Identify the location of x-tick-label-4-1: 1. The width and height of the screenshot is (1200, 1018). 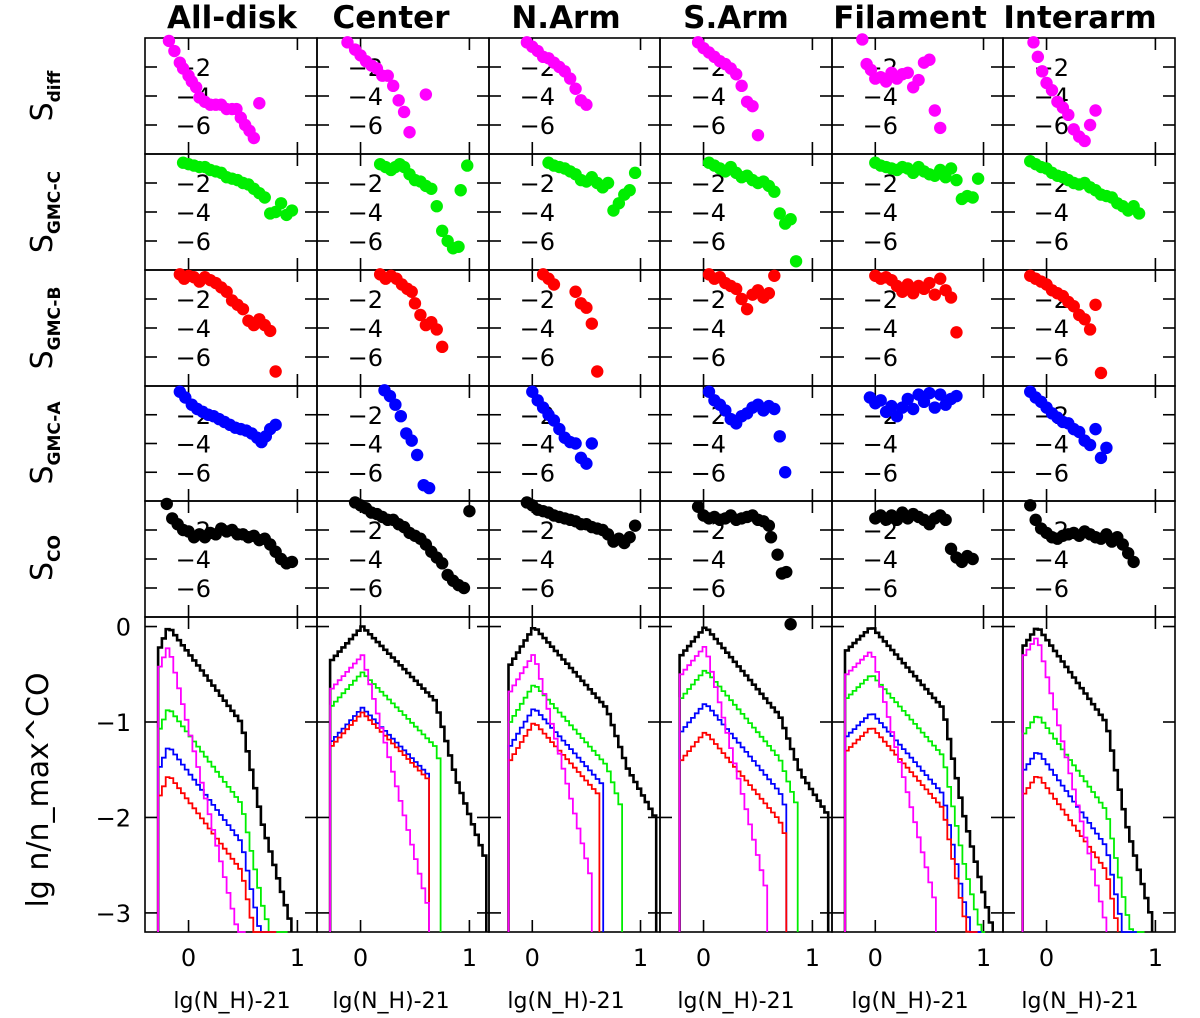
(983, 958).